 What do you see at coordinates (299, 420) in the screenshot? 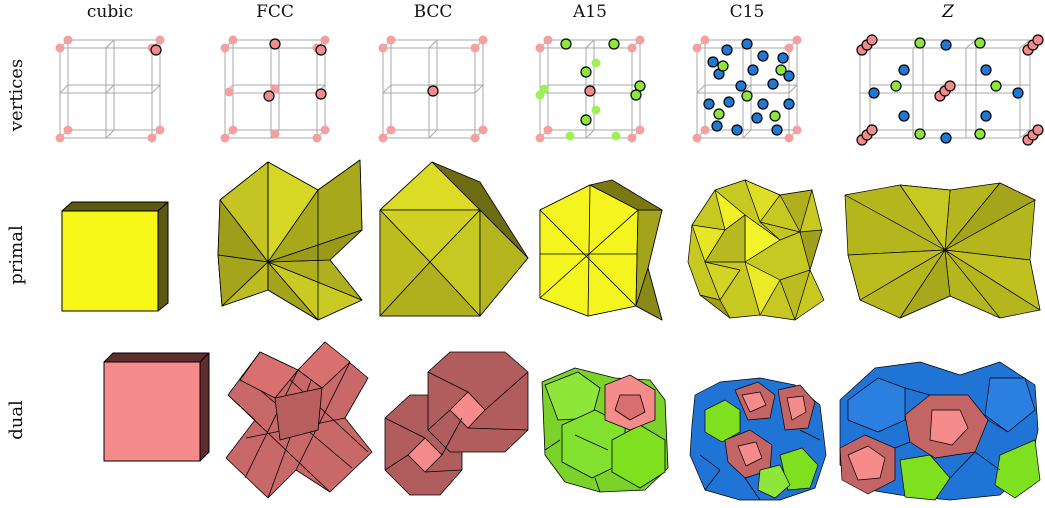
I see `dual-fcc` at bounding box center [299, 420].